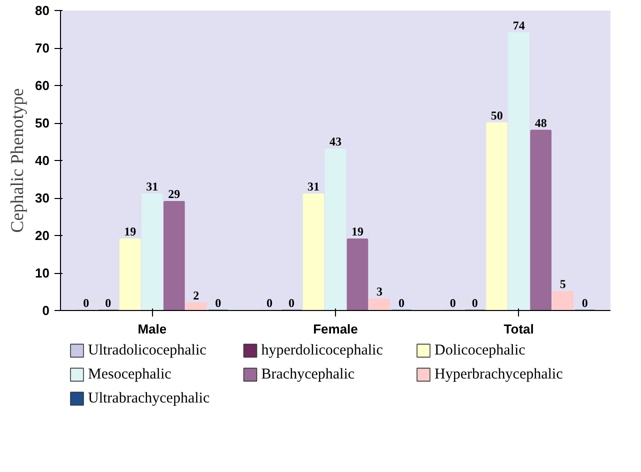 The height and width of the screenshot is (472, 641). Describe the element at coordinates (499, 374) in the screenshot. I see `legend-label: Hyperbrachycephalic` at that location.